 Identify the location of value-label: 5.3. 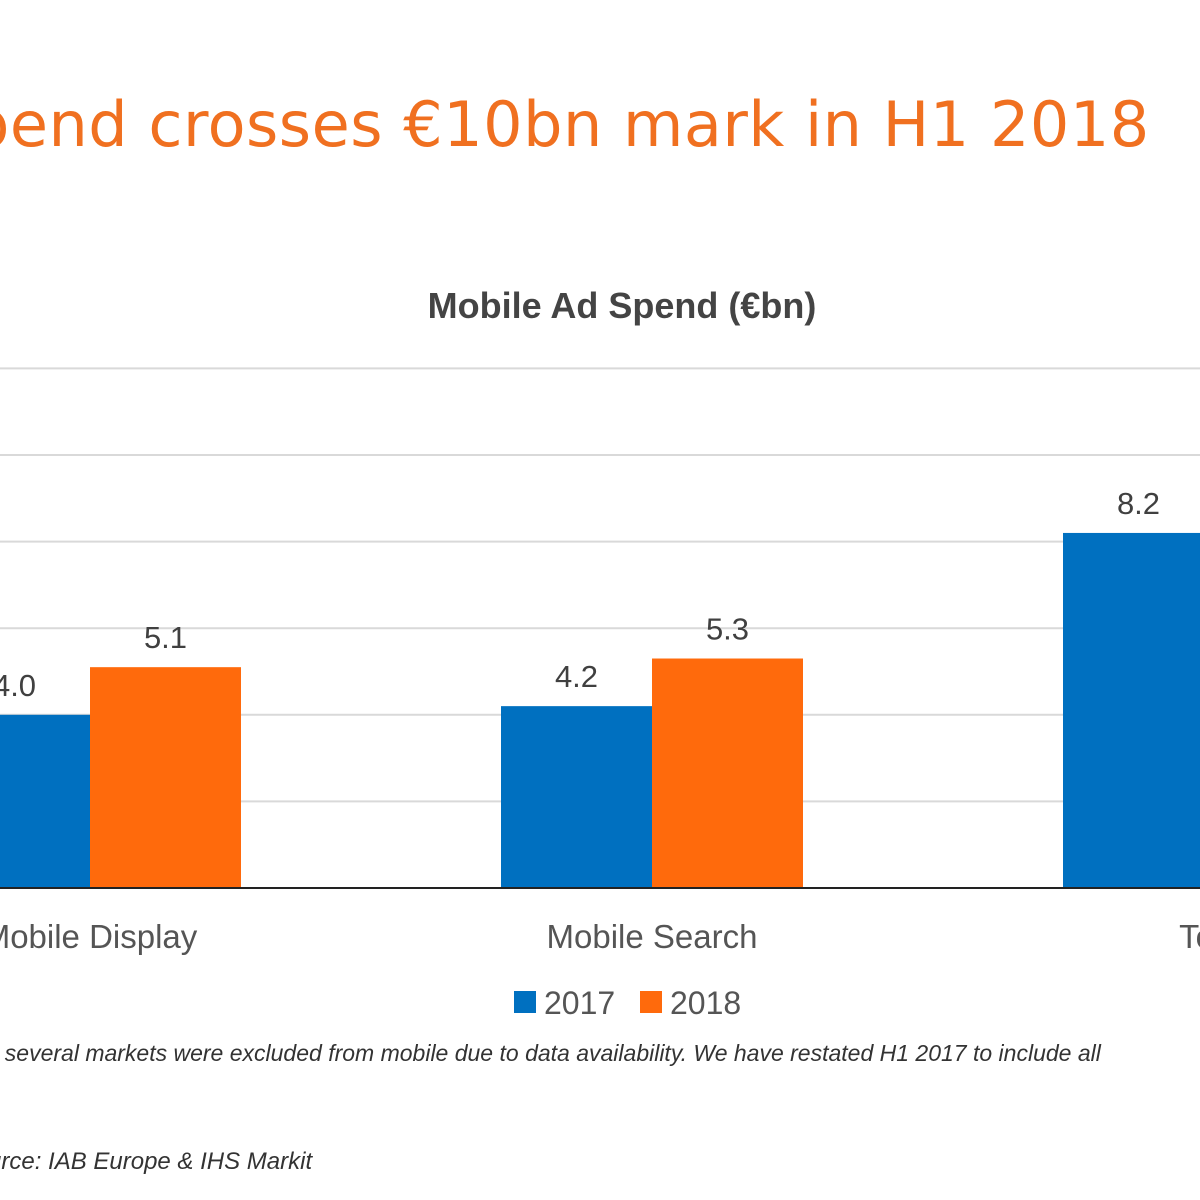
(727, 629).